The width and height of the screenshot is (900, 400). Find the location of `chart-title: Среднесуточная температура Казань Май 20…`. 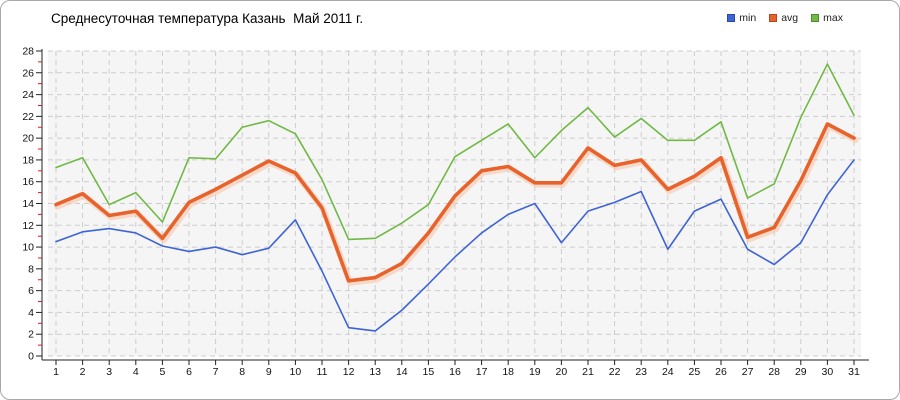

chart-title: Среднесуточная температура Казань Май 20… is located at coordinates (207, 18).